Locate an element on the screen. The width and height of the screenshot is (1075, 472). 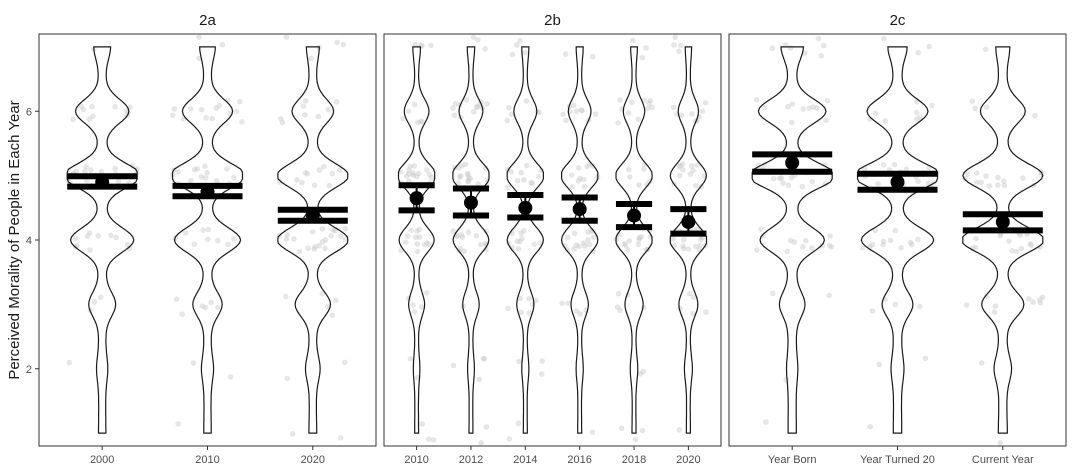
x-tick-label: Current Year is located at coordinates (1003, 460).